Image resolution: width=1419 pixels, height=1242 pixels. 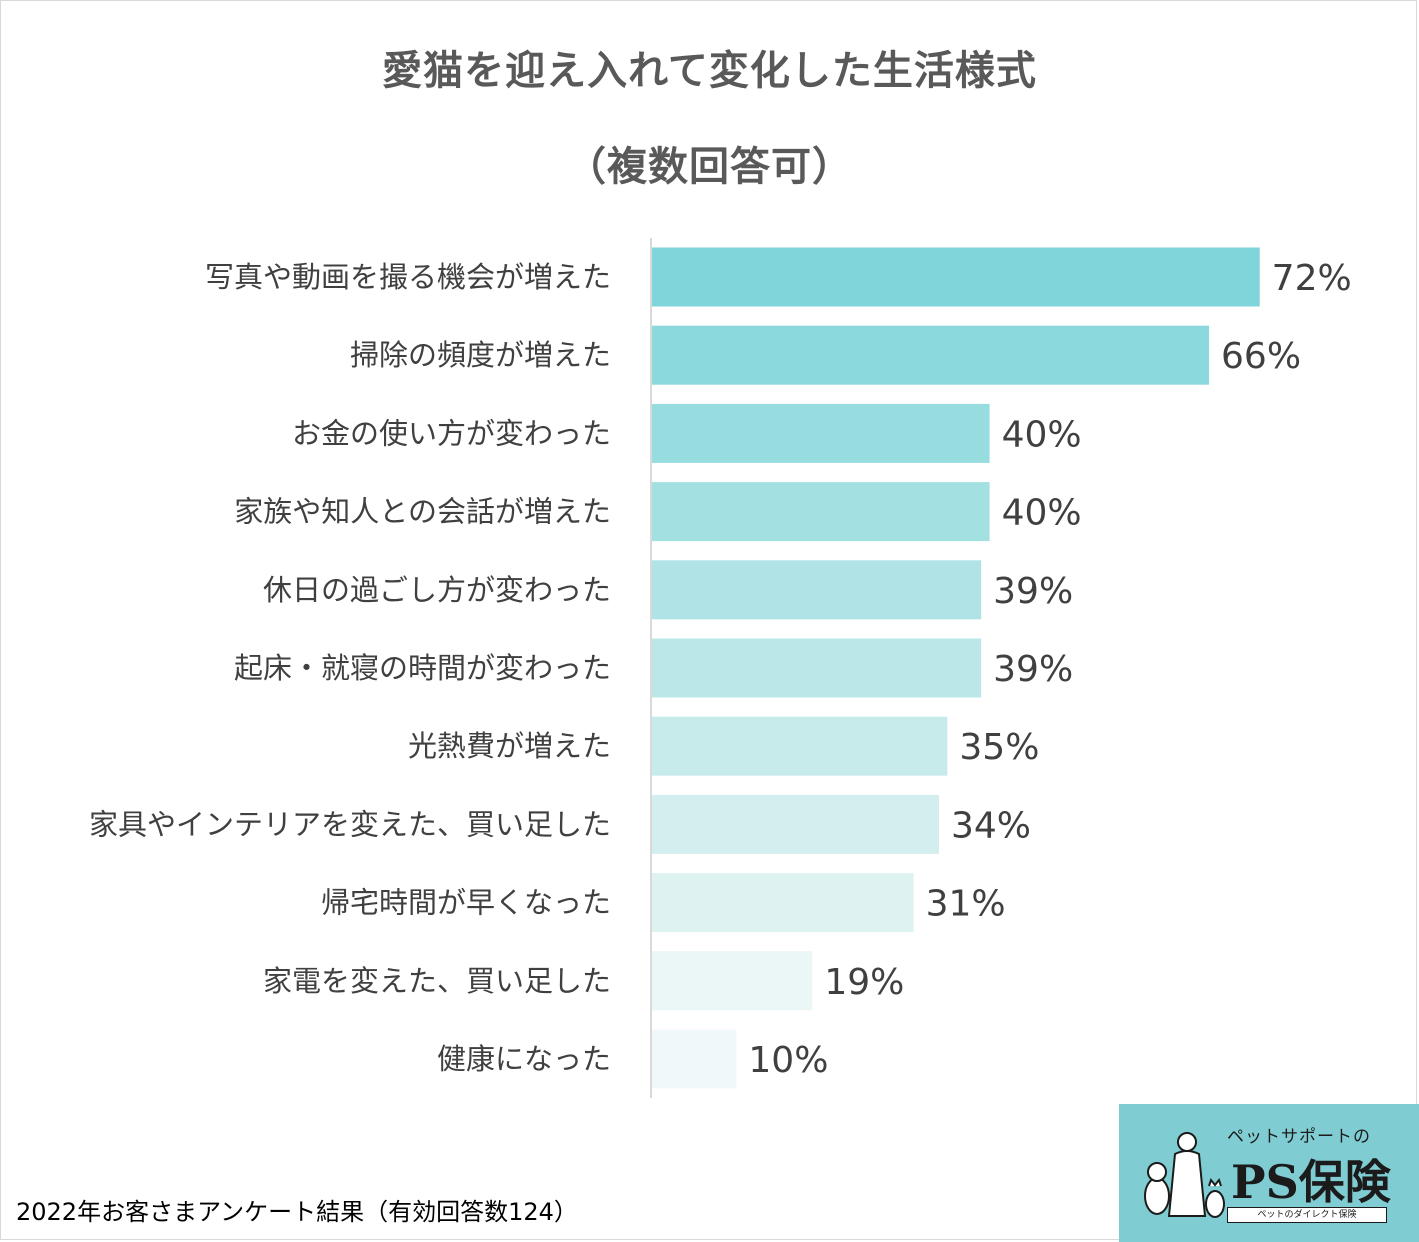 What do you see at coordinates (437, 590) in the screenshot?
I see `category-label: 休日の過ごし方が変わった` at bounding box center [437, 590].